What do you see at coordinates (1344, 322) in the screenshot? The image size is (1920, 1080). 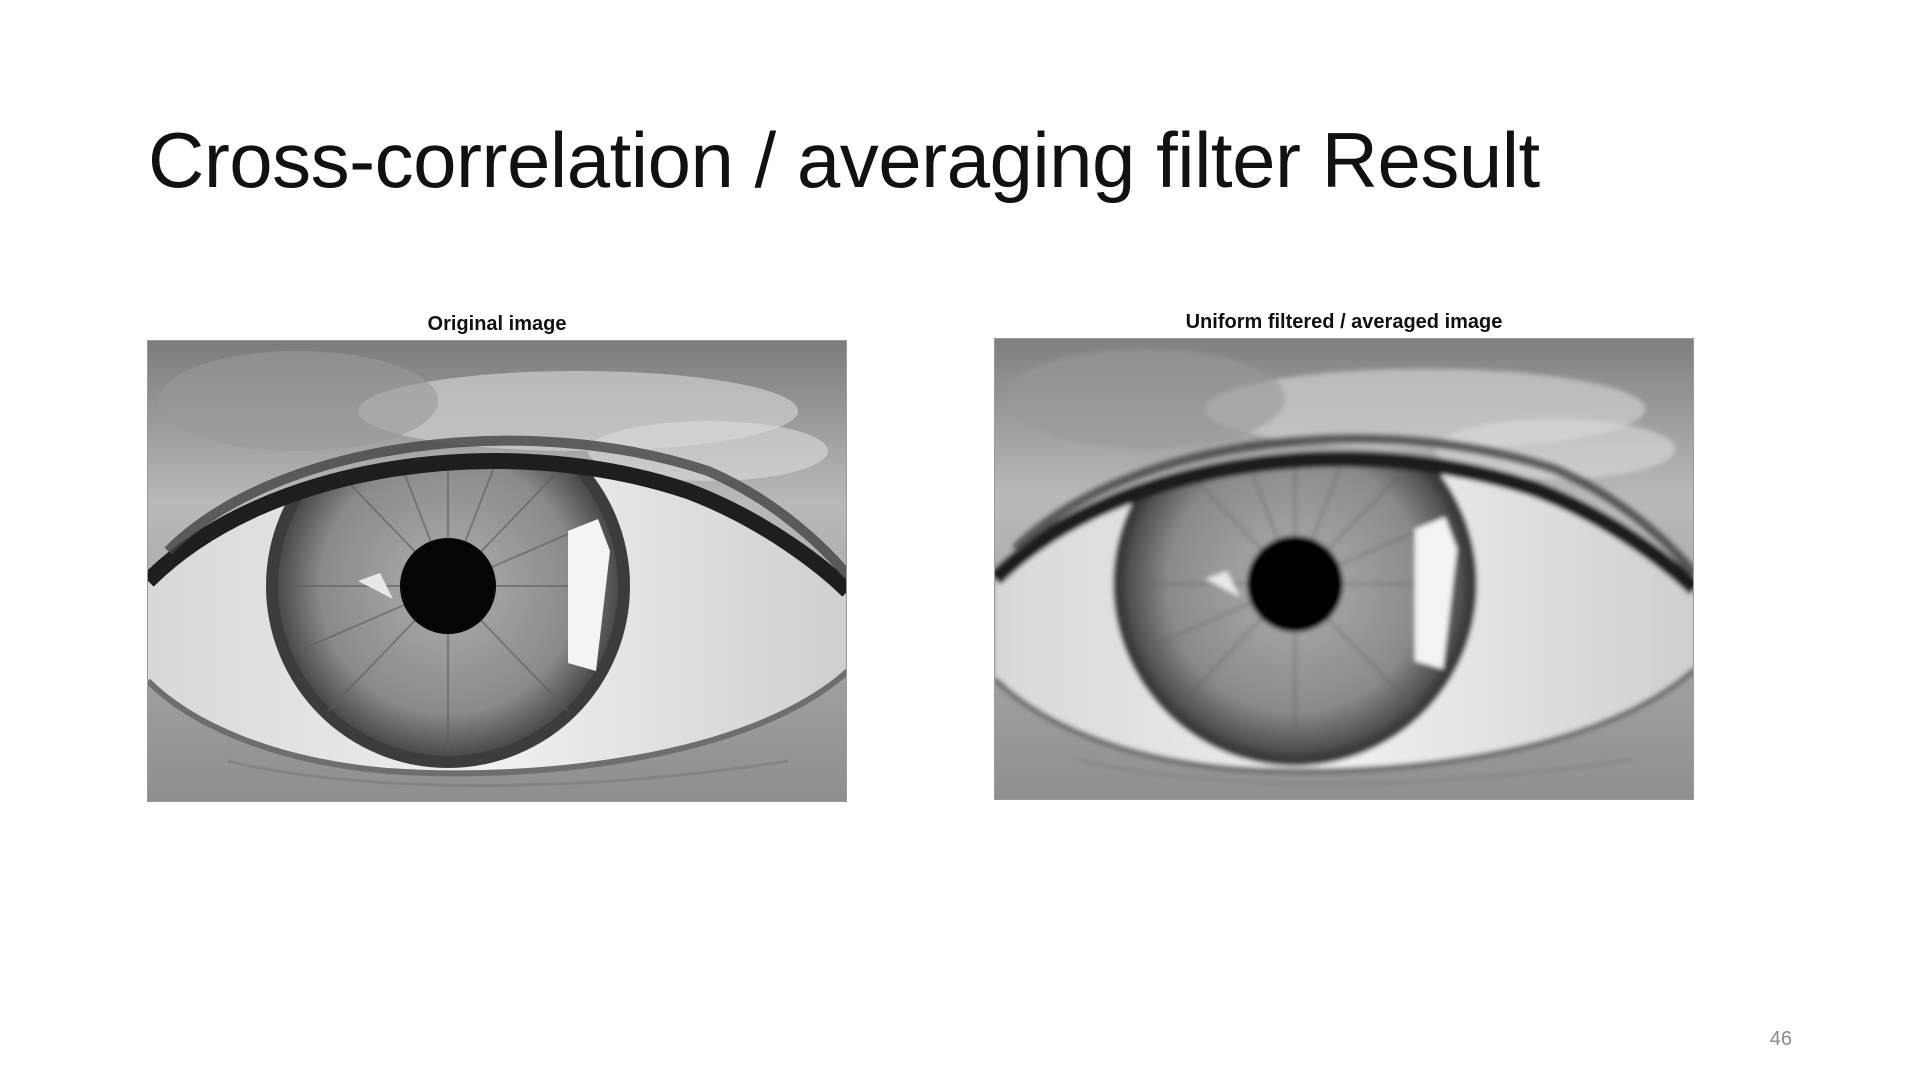 I see `filtered-image-caption: Uniform filtered / averaged image` at bounding box center [1344, 322].